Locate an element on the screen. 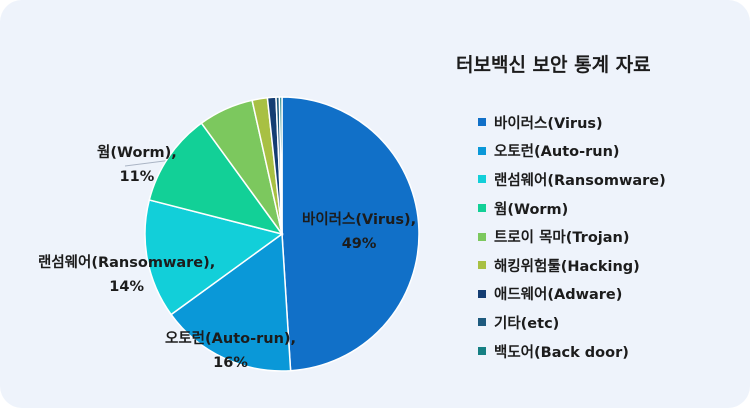  legend-label-etc: 기타(etc) is located at coordinates (527, 323).